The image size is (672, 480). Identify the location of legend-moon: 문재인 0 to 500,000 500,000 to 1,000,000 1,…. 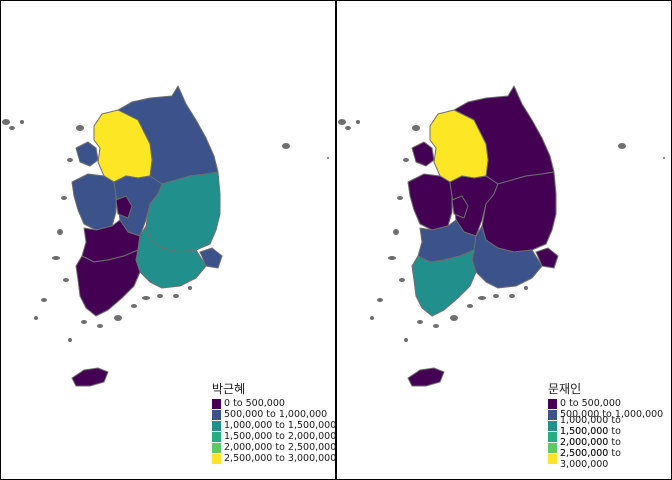
(610, 426).